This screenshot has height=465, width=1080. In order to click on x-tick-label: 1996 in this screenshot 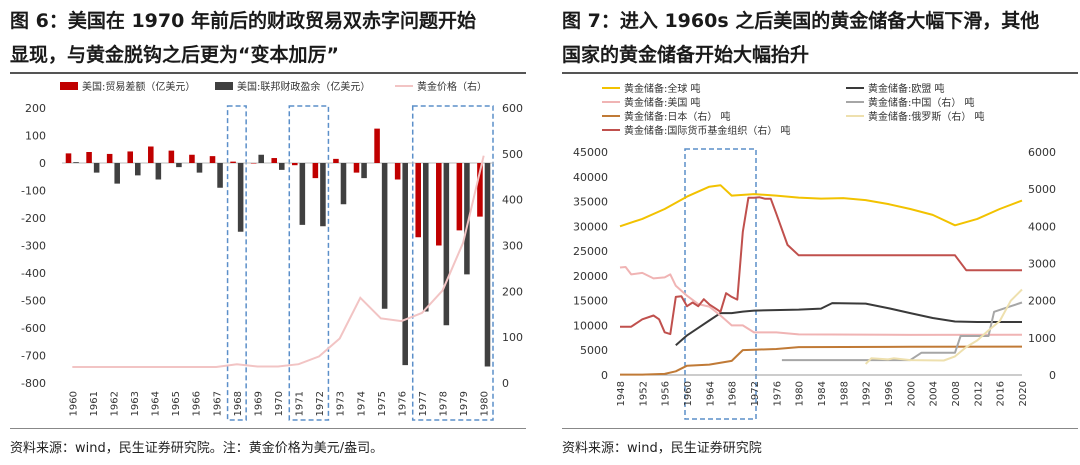, I will do `click(889, 393)`.